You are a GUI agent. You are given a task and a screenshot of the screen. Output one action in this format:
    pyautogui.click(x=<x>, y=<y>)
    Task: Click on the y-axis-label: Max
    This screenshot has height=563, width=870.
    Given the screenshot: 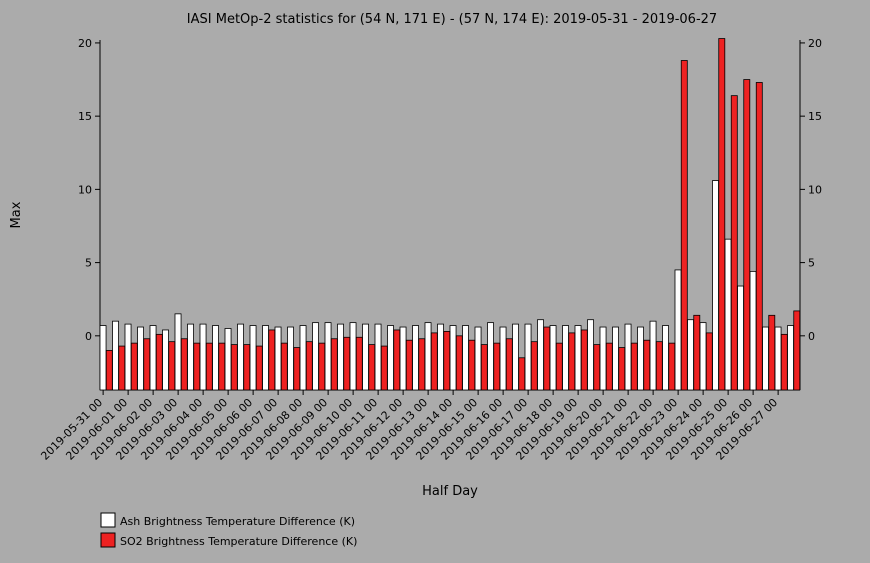 What is the action you would take?
    pyautogui.click(x=16, y=214)
    